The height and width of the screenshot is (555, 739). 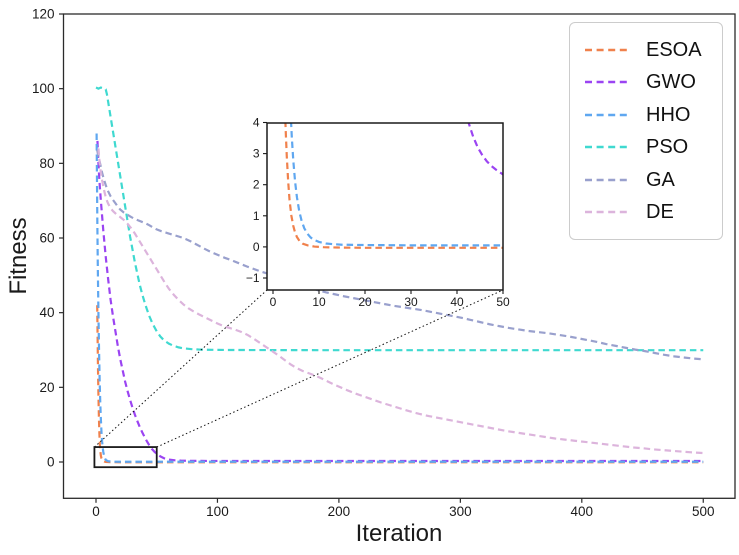 What do you see at coordinates (646, 131) in the screenshot?
I see `legend: ESOA GWO HHO PSO GA DE` at bounding box center [646, 131].